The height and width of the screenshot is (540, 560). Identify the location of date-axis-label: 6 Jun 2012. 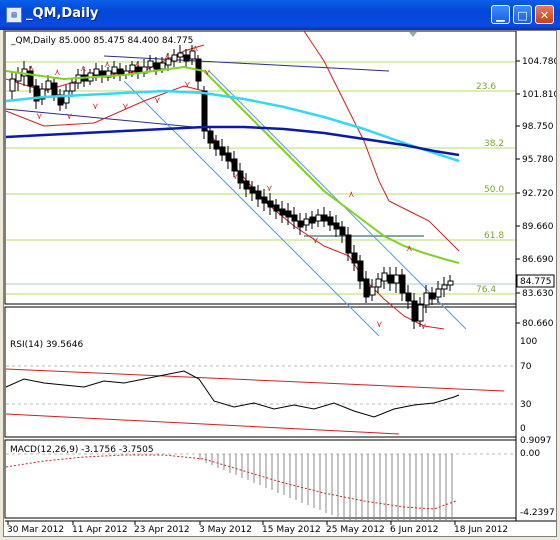
(414, 530).